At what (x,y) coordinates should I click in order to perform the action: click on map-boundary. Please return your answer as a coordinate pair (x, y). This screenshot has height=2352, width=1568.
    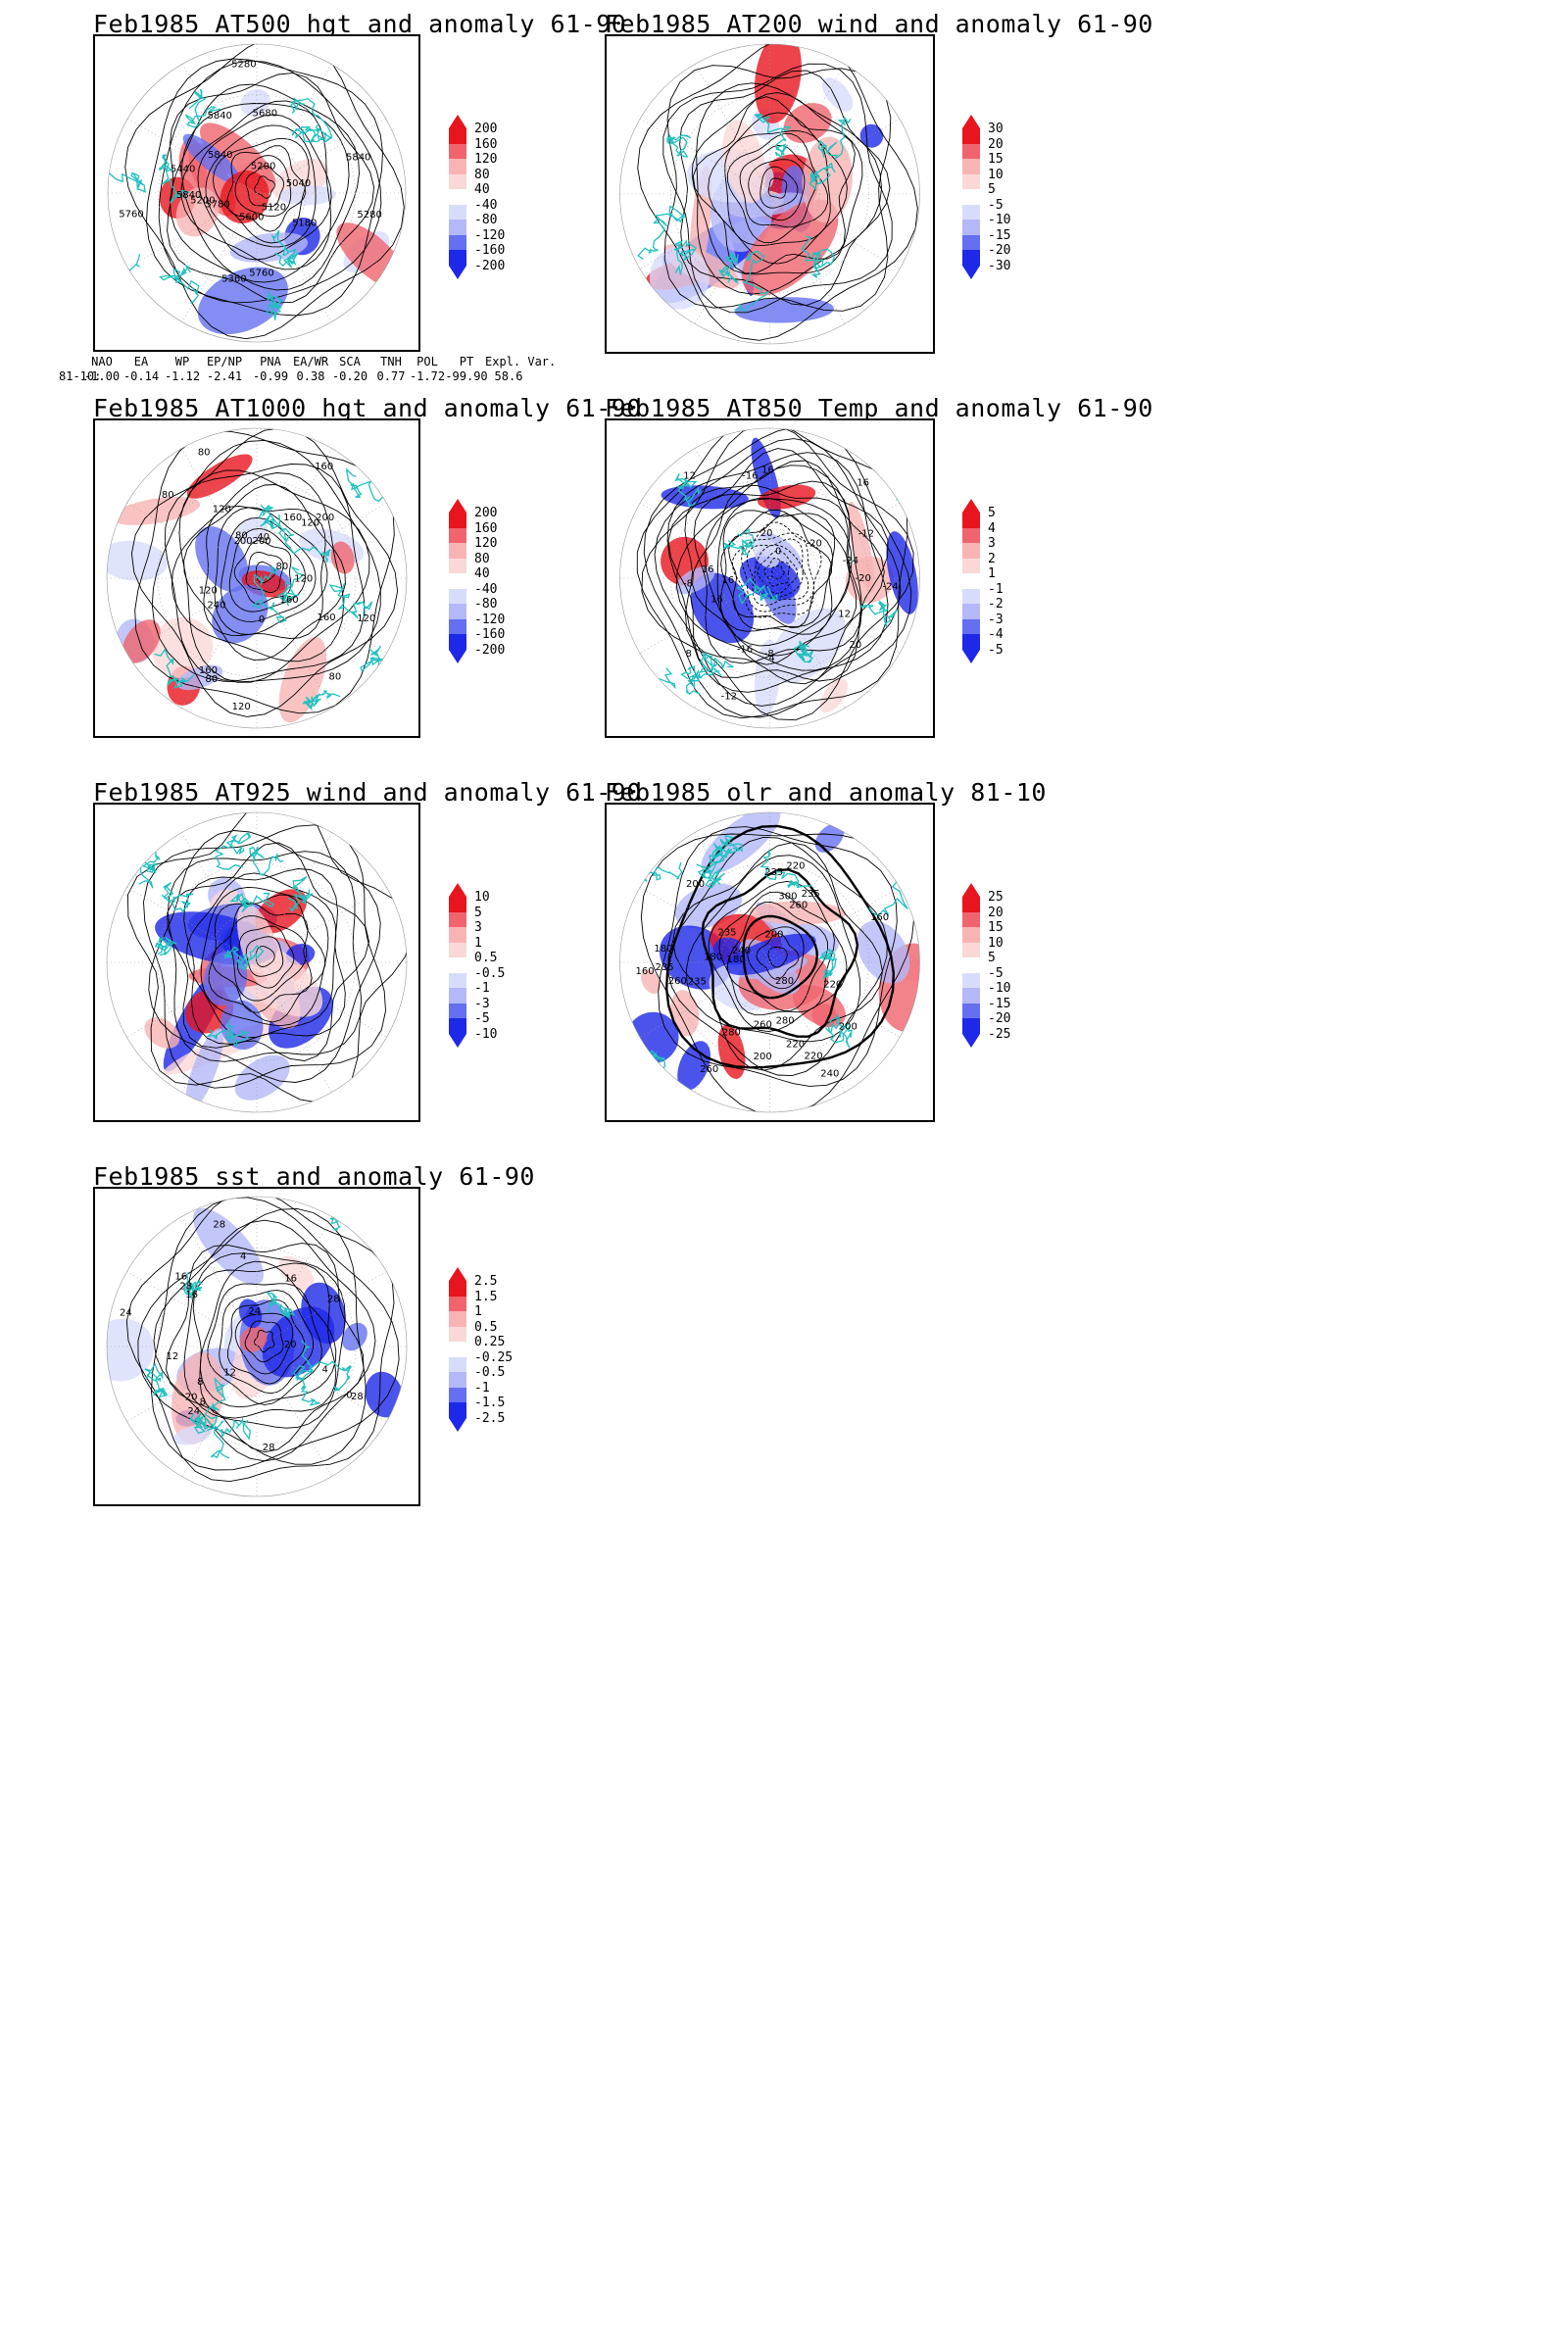
    Looking at the image, I should click on (769, 962).